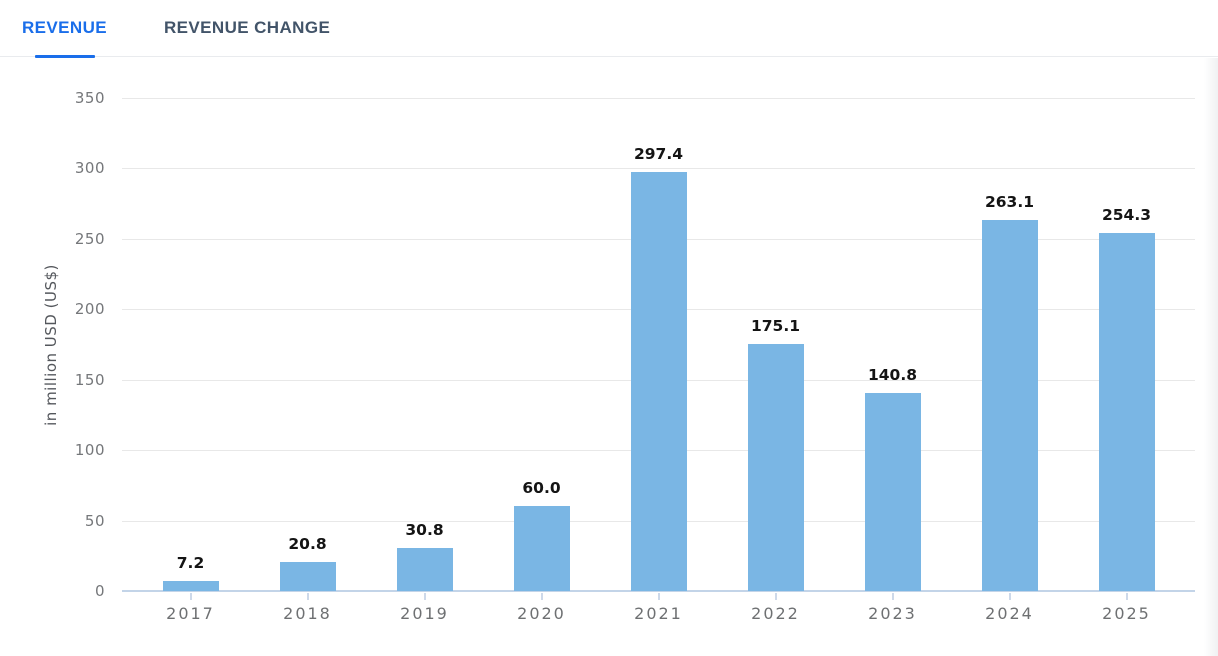 Image resolution: width=1218 pixels, height=656 pixels. Describe the element at coordinates (775, 613) in the screenshot. I see `x-tick-label-2022: 2022` at that location.